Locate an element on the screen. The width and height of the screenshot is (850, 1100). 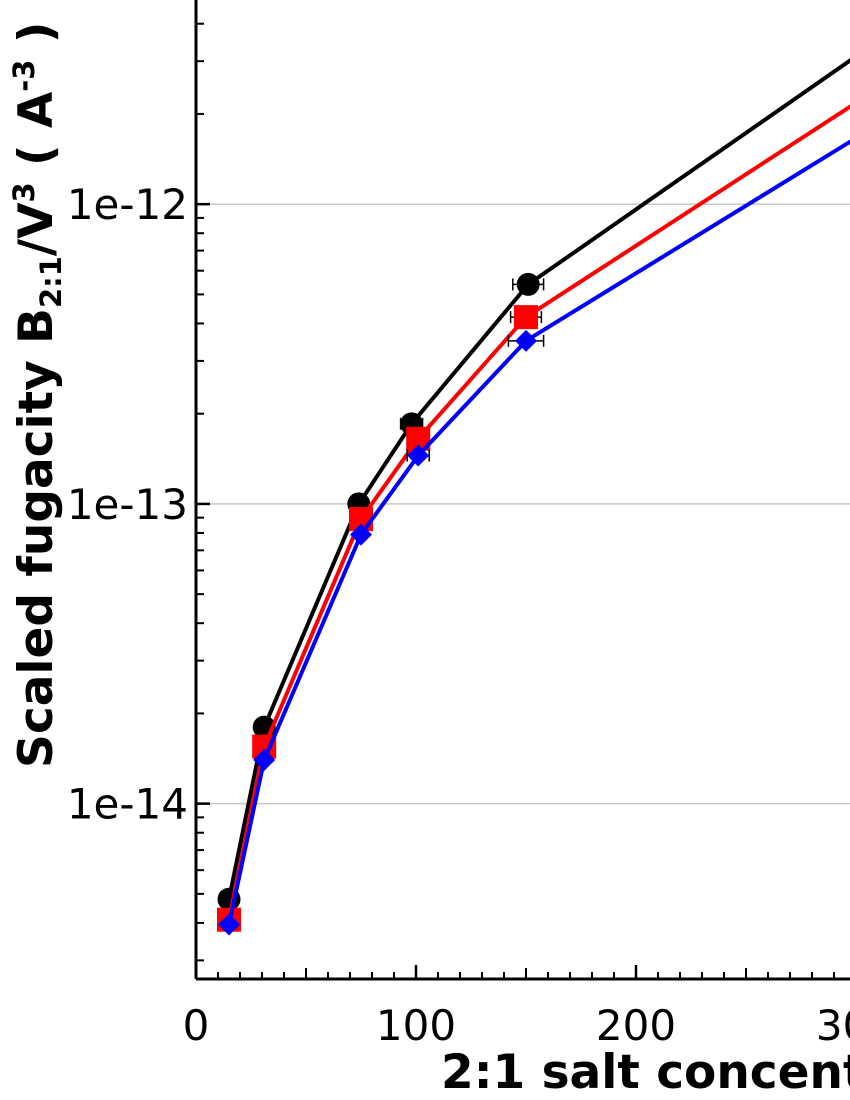
x-axis-title: 2:1 salt concent is located at coordinates (645, 1072).